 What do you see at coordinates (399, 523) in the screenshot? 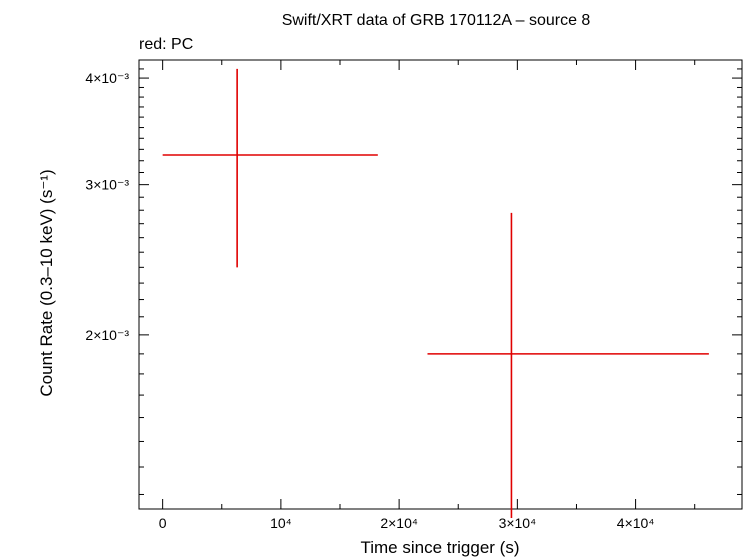
I see `x-tick-label: 2×10⁴` at bounding box center [399, 523].